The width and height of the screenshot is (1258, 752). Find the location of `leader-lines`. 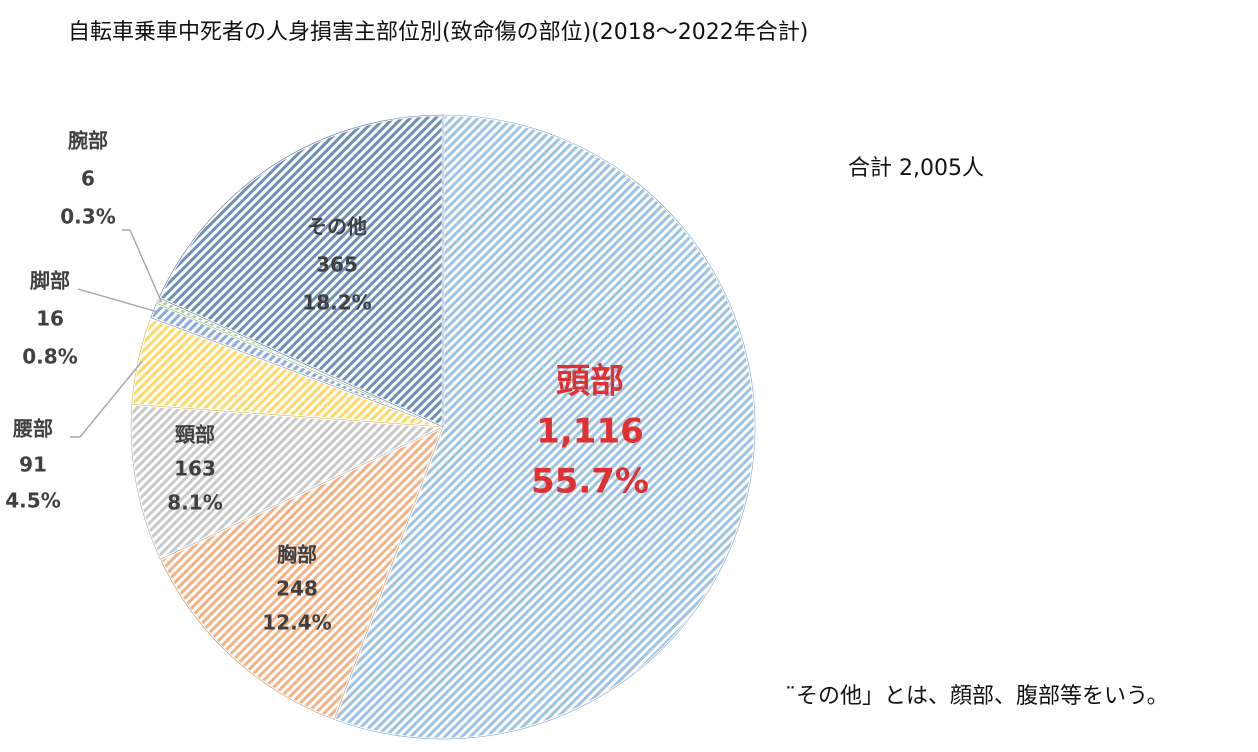

leader-lines is located at coordinates (116, 333).